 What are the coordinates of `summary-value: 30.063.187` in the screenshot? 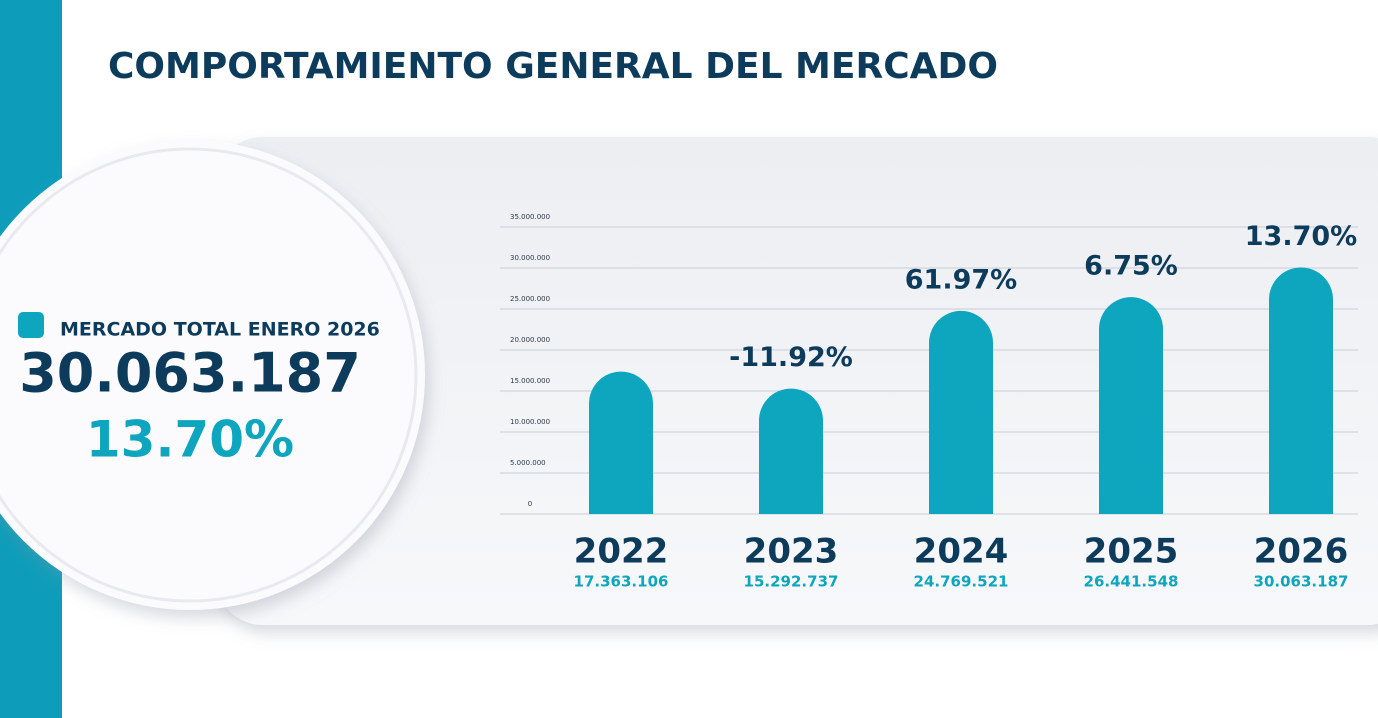 It's located at (190, 373).